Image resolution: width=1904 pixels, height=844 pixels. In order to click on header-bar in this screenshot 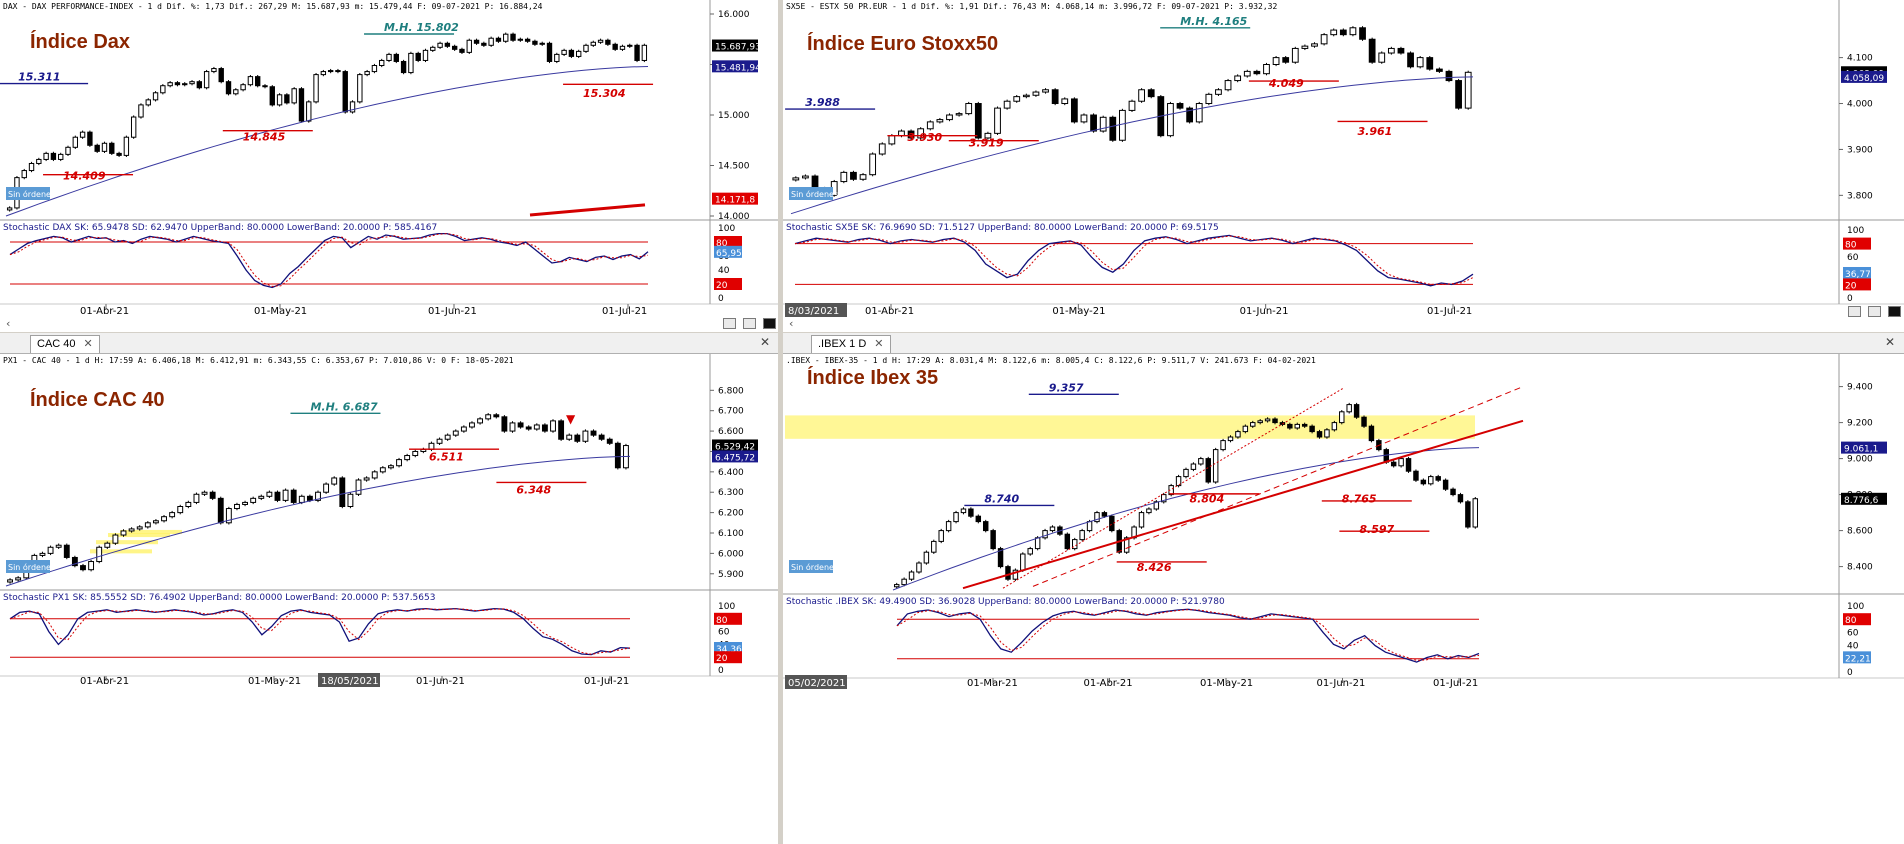, I will do `click(389, 6)`.